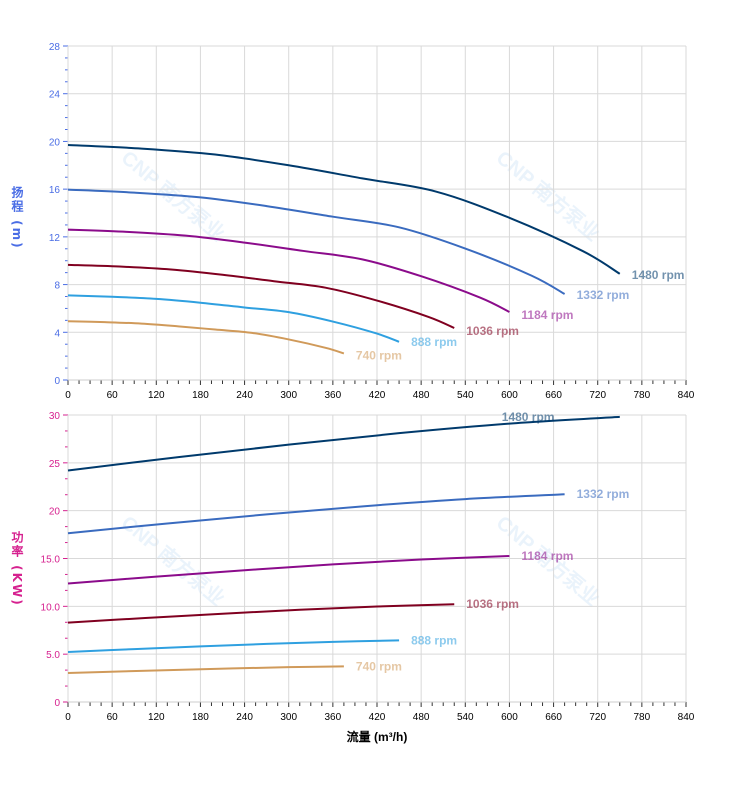  I want to click on y-tick-label: 5.0, so click(53, 655).